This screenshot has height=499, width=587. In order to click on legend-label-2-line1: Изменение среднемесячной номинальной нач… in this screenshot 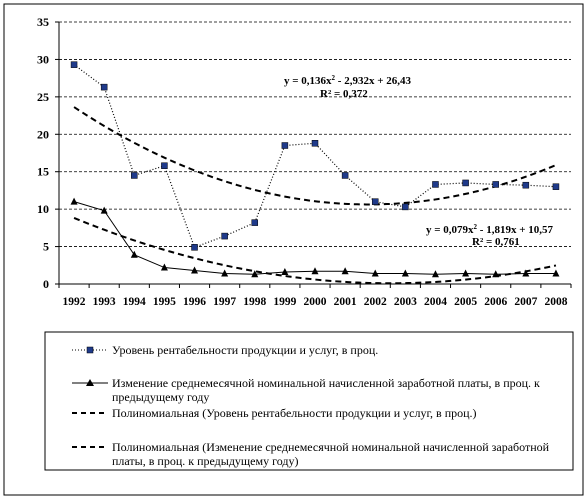, I will do `click(326, 383)`.